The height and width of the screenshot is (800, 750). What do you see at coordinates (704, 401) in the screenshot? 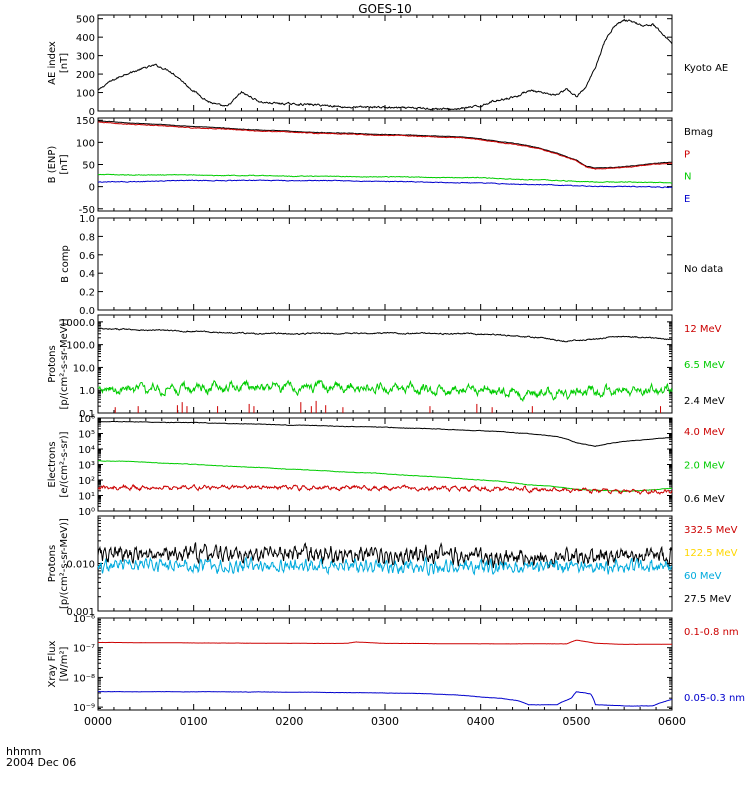
I see `legend-entry: 2.4 MeV` at bounding box center [704, 401].